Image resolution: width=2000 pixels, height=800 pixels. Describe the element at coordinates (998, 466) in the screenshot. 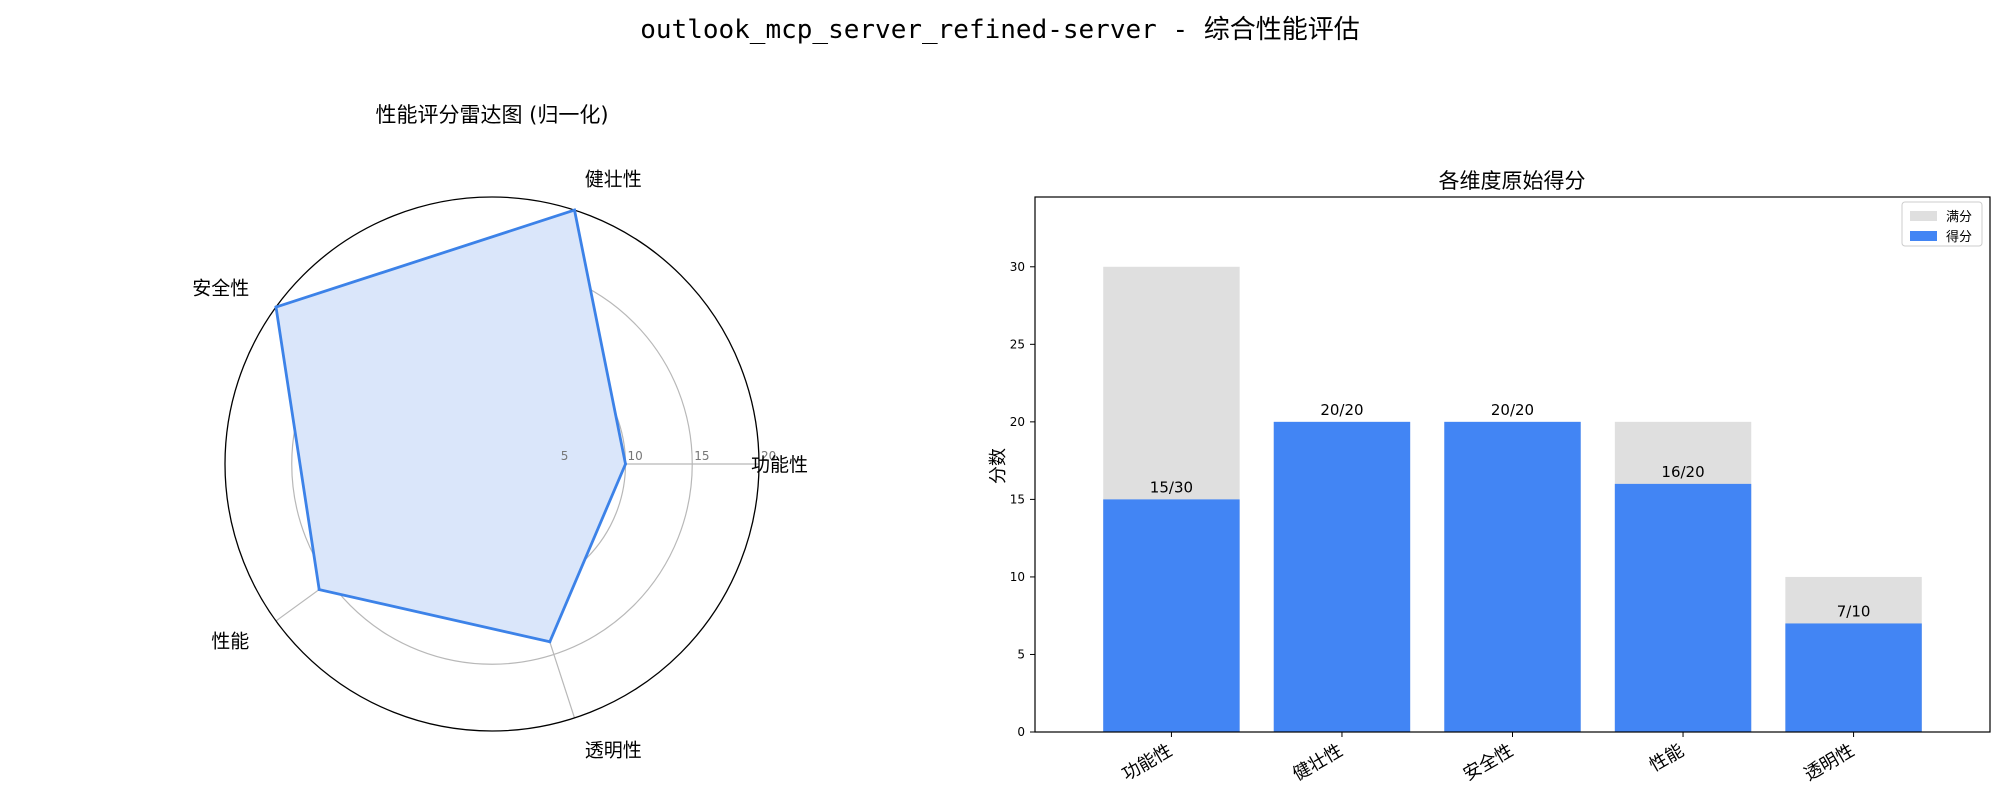

I see `y-axis-label: 分数` at that location.